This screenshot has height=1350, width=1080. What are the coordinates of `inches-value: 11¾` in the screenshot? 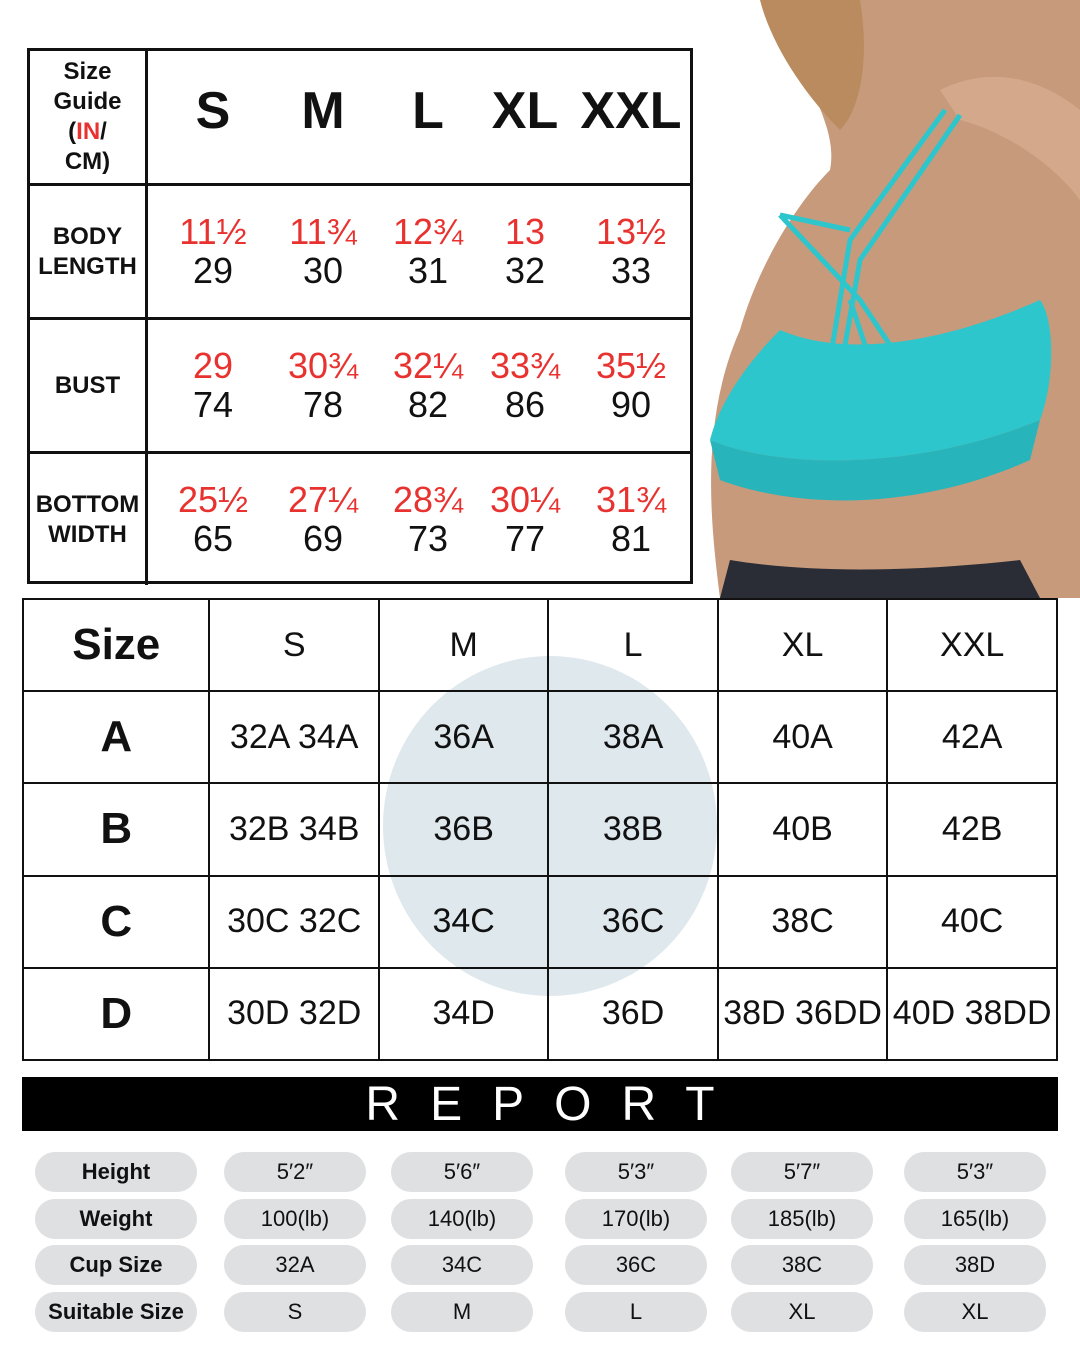 It's located at (323, 231).